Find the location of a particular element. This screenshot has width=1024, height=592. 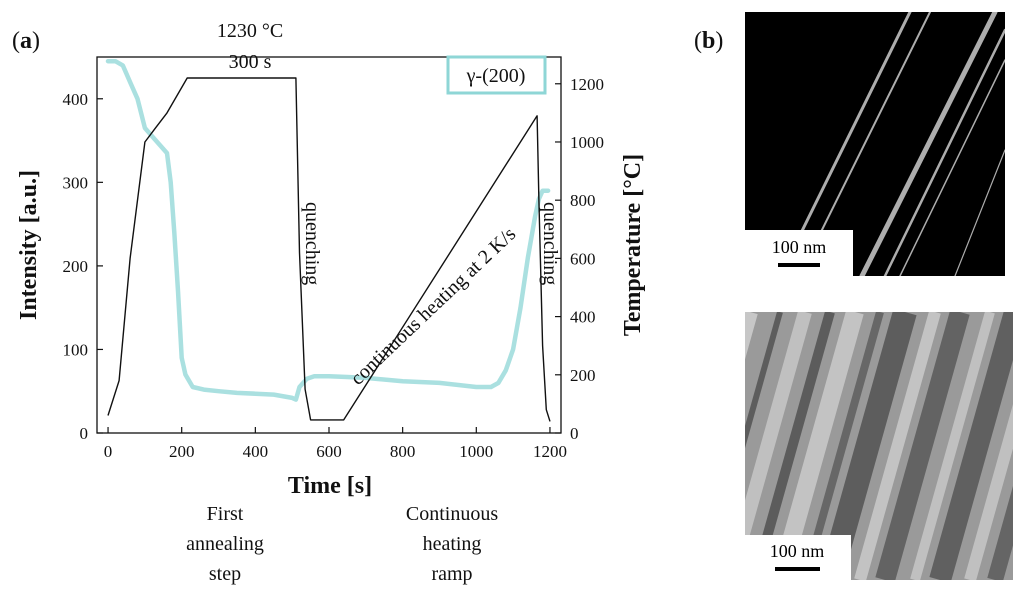

quenching-label-1: quenching is located at coordinates (312, 243).